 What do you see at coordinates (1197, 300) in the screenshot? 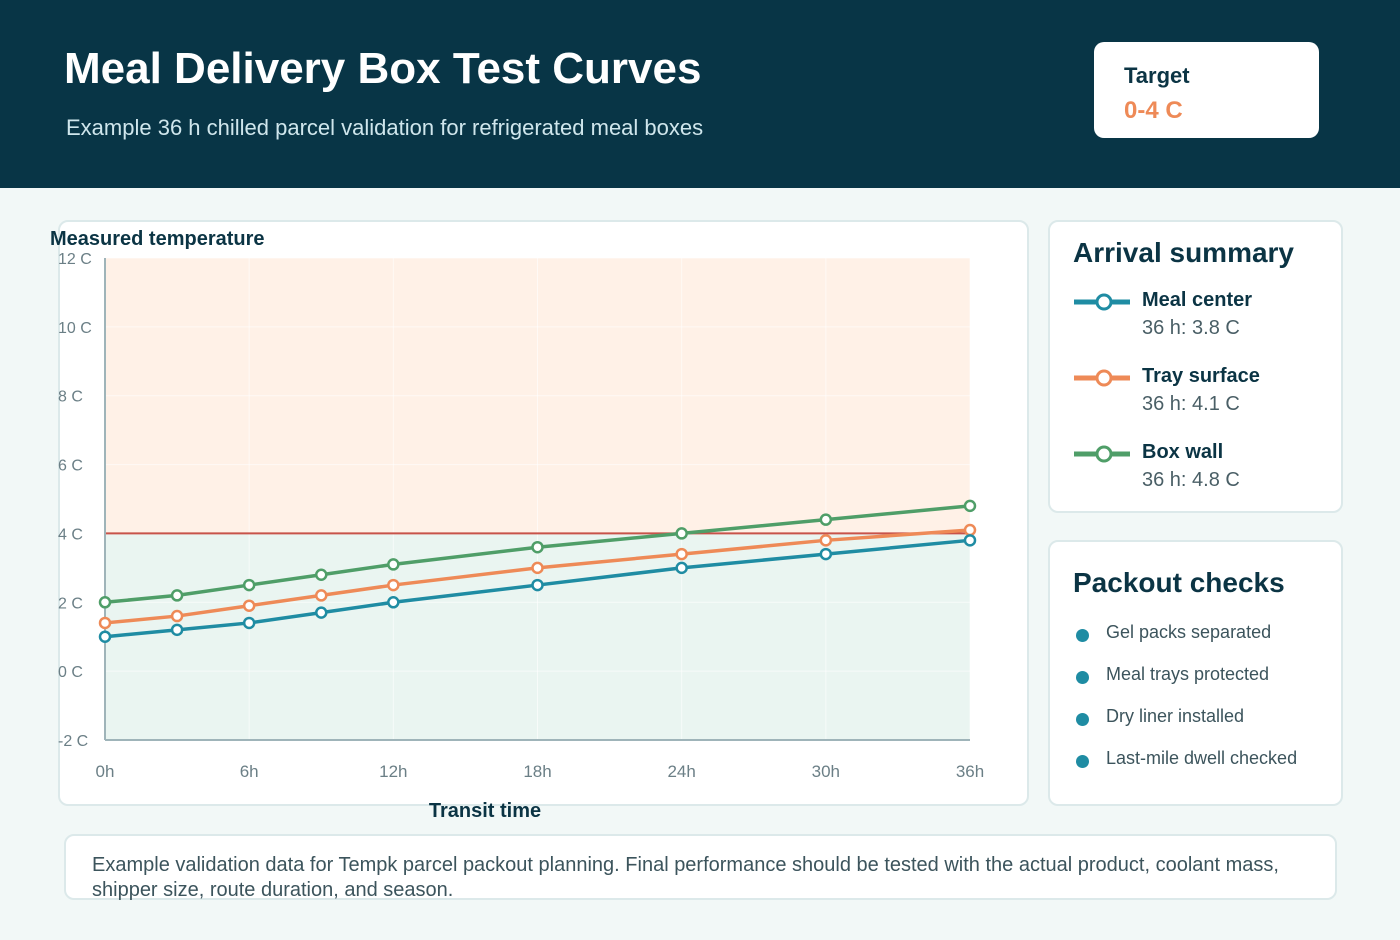
I see `legend-name: Meal center` at bounding box center [1197, 300].